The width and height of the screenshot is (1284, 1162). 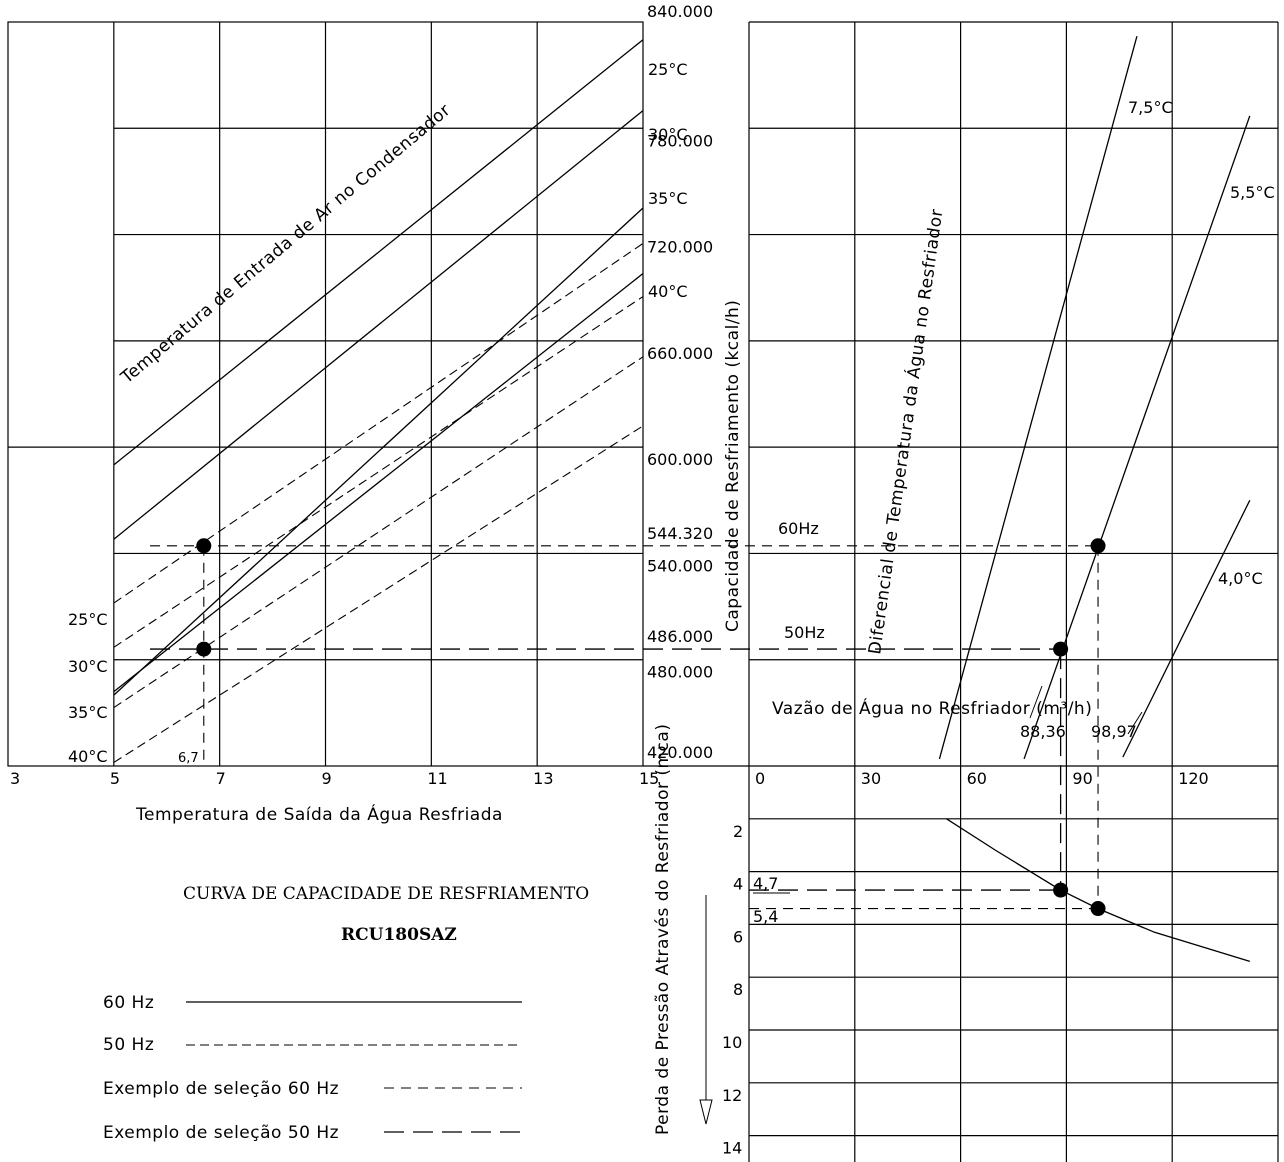 I want to click on y-tick-capacity: 840.000, so click(x=680, y=11).